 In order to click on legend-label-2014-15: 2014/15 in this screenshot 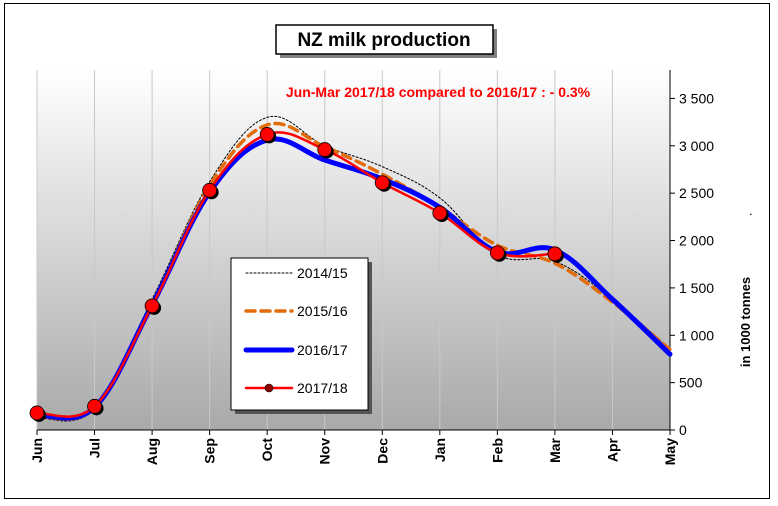, I will do `click(322, 273)`.